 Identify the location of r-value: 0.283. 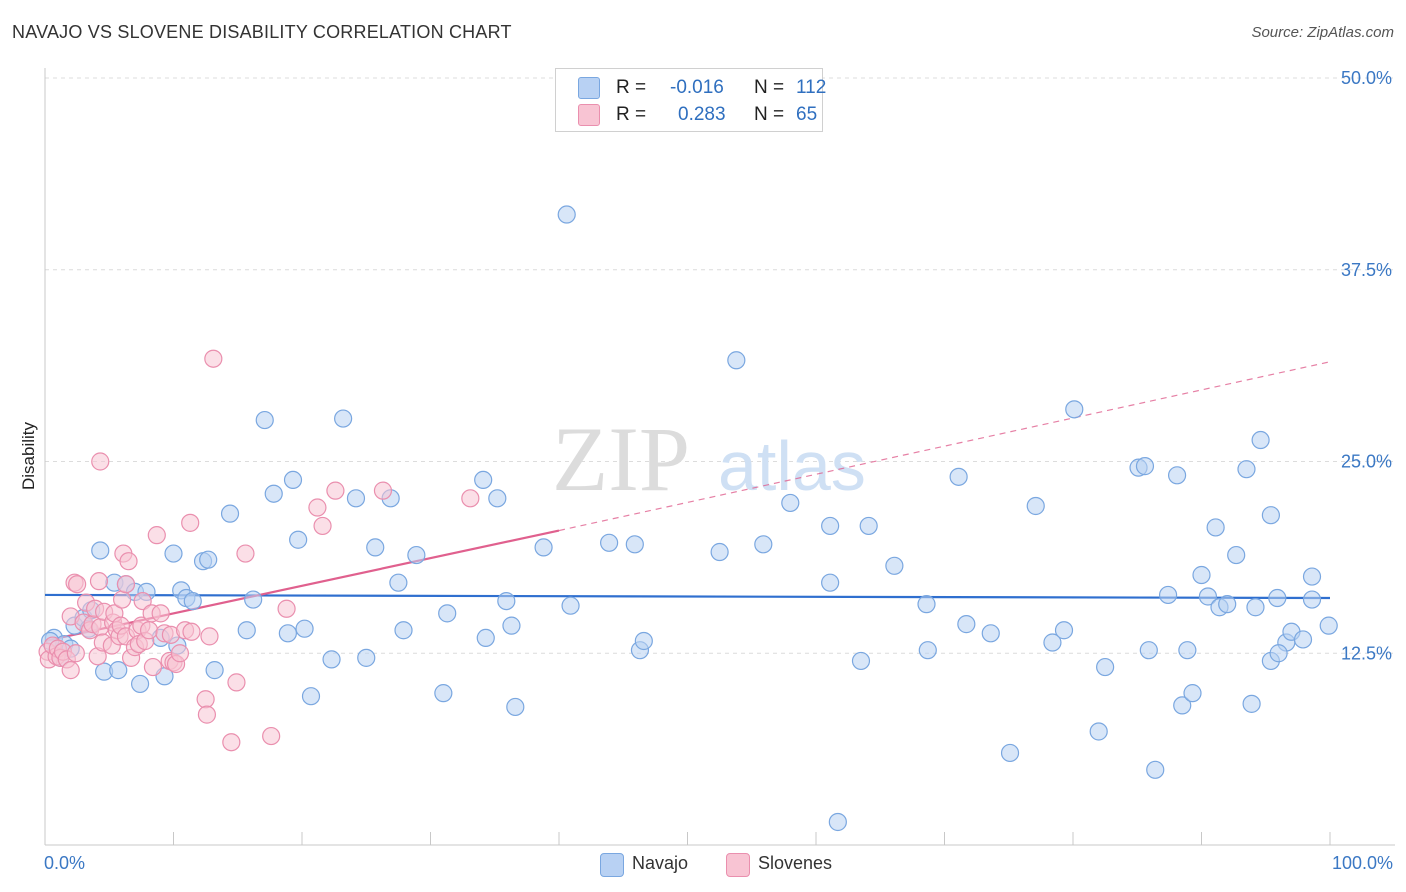
(702, 114).